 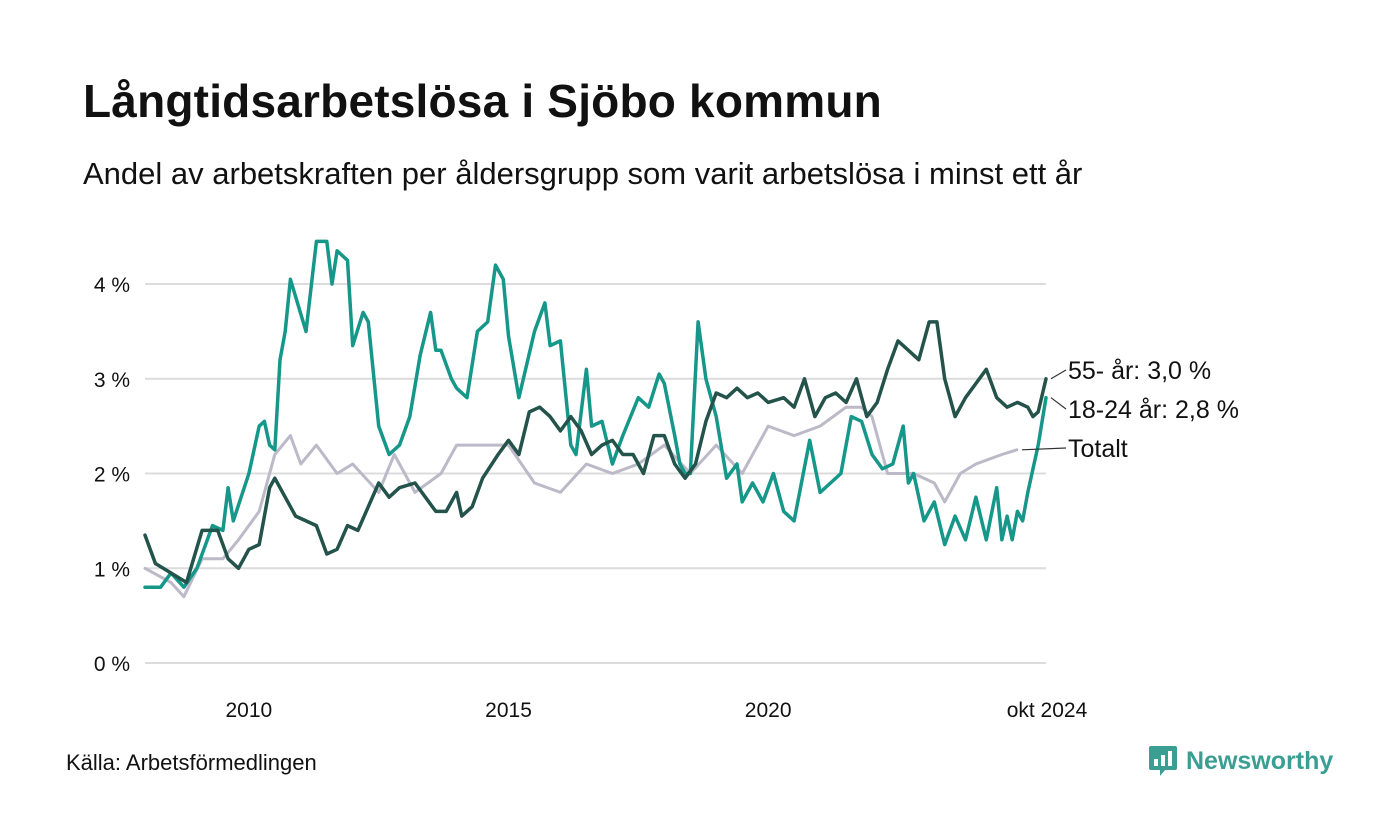 What do you see at coordinates (581, 502) in the screenshot?
I see `series-line-totalt` at bounding box center [581, 502].